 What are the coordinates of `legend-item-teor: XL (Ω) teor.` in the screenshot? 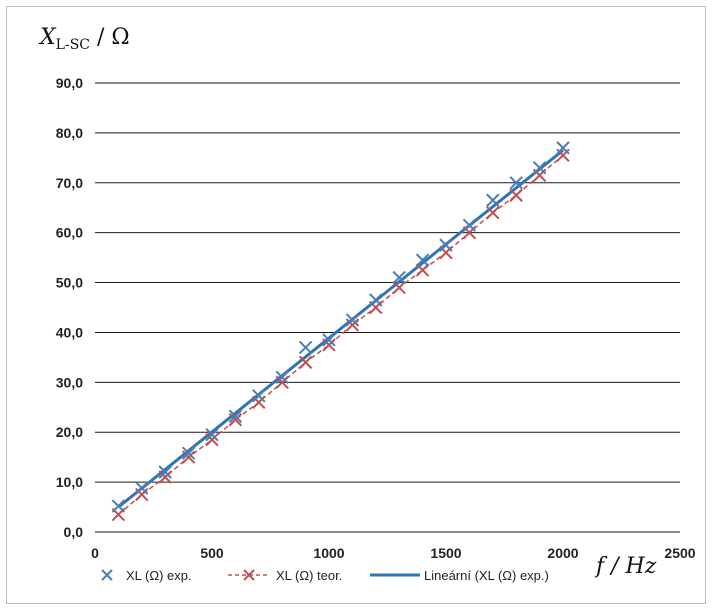 It's located at (285, 575).